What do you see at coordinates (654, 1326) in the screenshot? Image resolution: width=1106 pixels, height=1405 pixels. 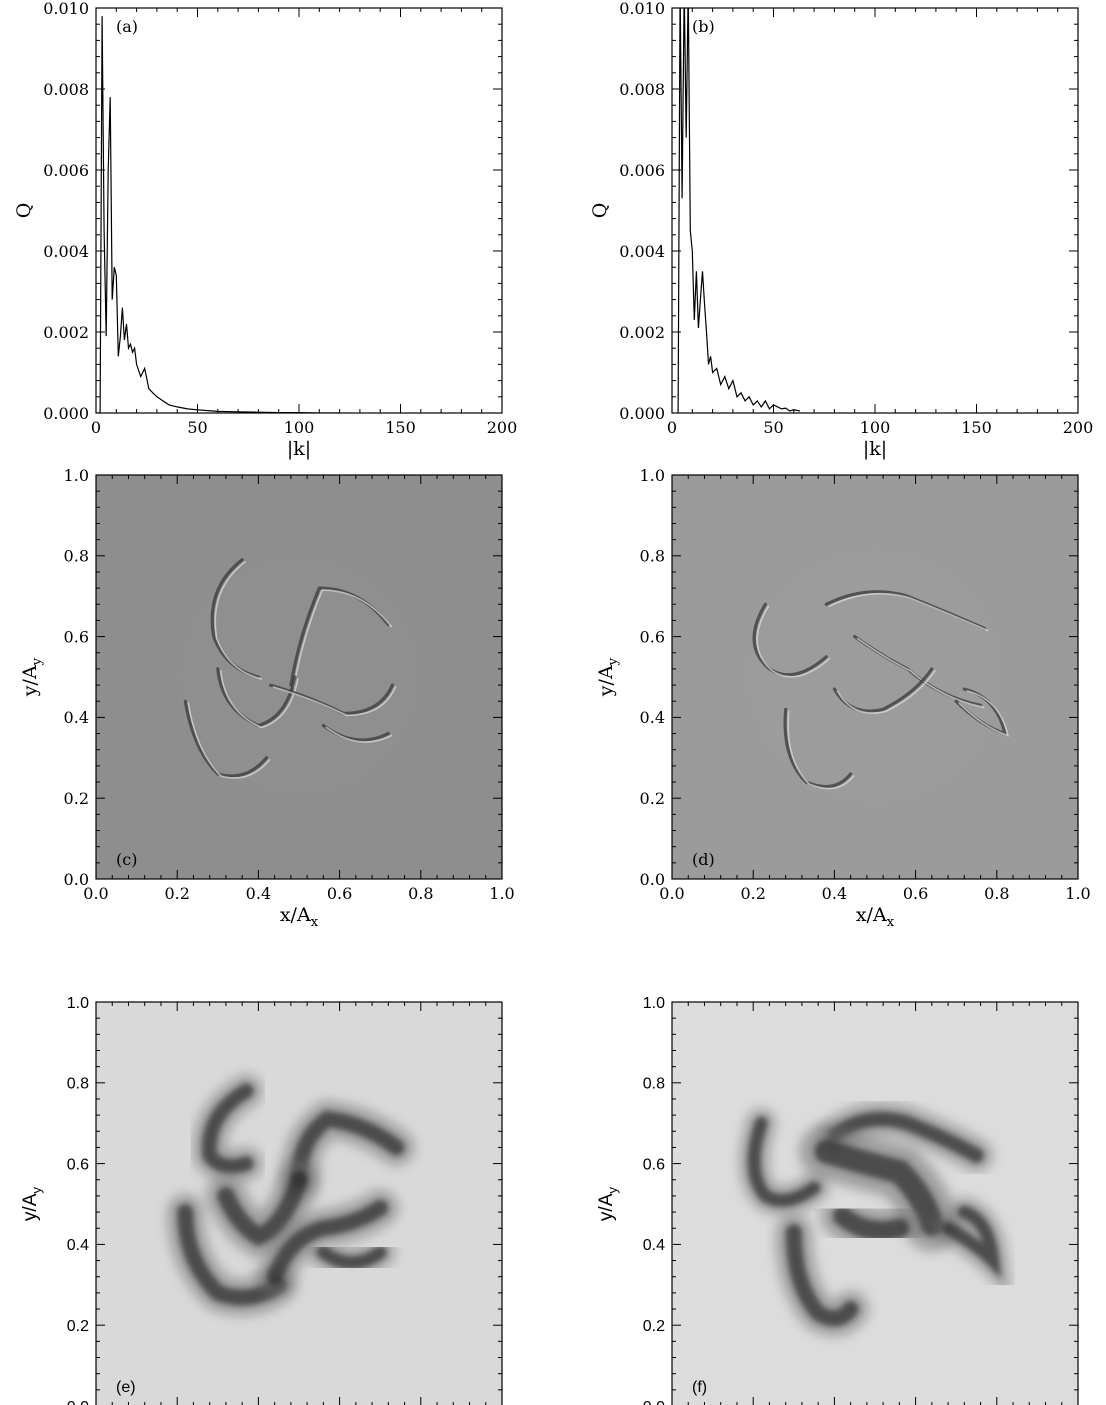 I see `panel-f-ytick-label: 0.2` at bounding box center [654, 1326].